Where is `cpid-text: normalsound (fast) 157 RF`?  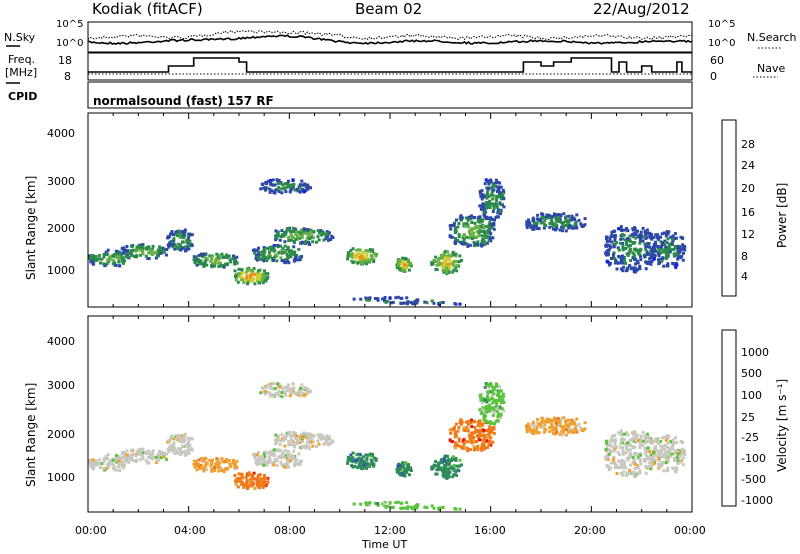 cpid-text: normalsound (fast) 157 RF is located at coordinates (183, 101).